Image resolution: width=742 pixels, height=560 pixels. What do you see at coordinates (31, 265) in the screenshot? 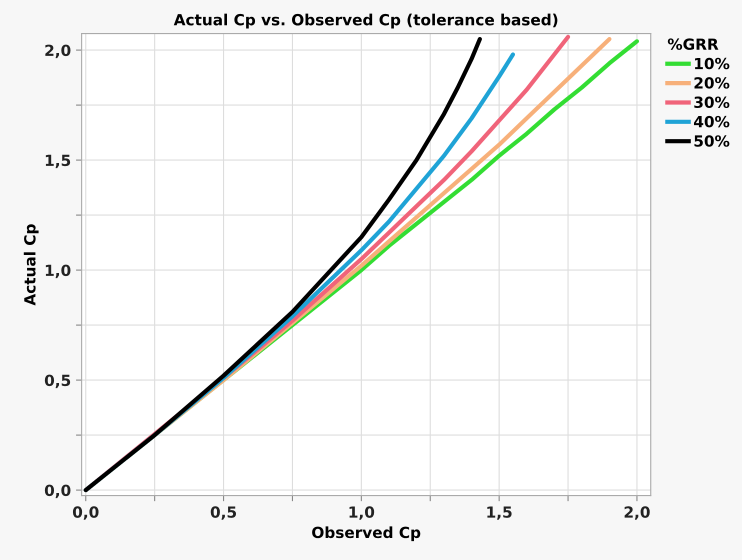
I see `y-axis-title: Actual Cp` at bounding box center [31, 265].